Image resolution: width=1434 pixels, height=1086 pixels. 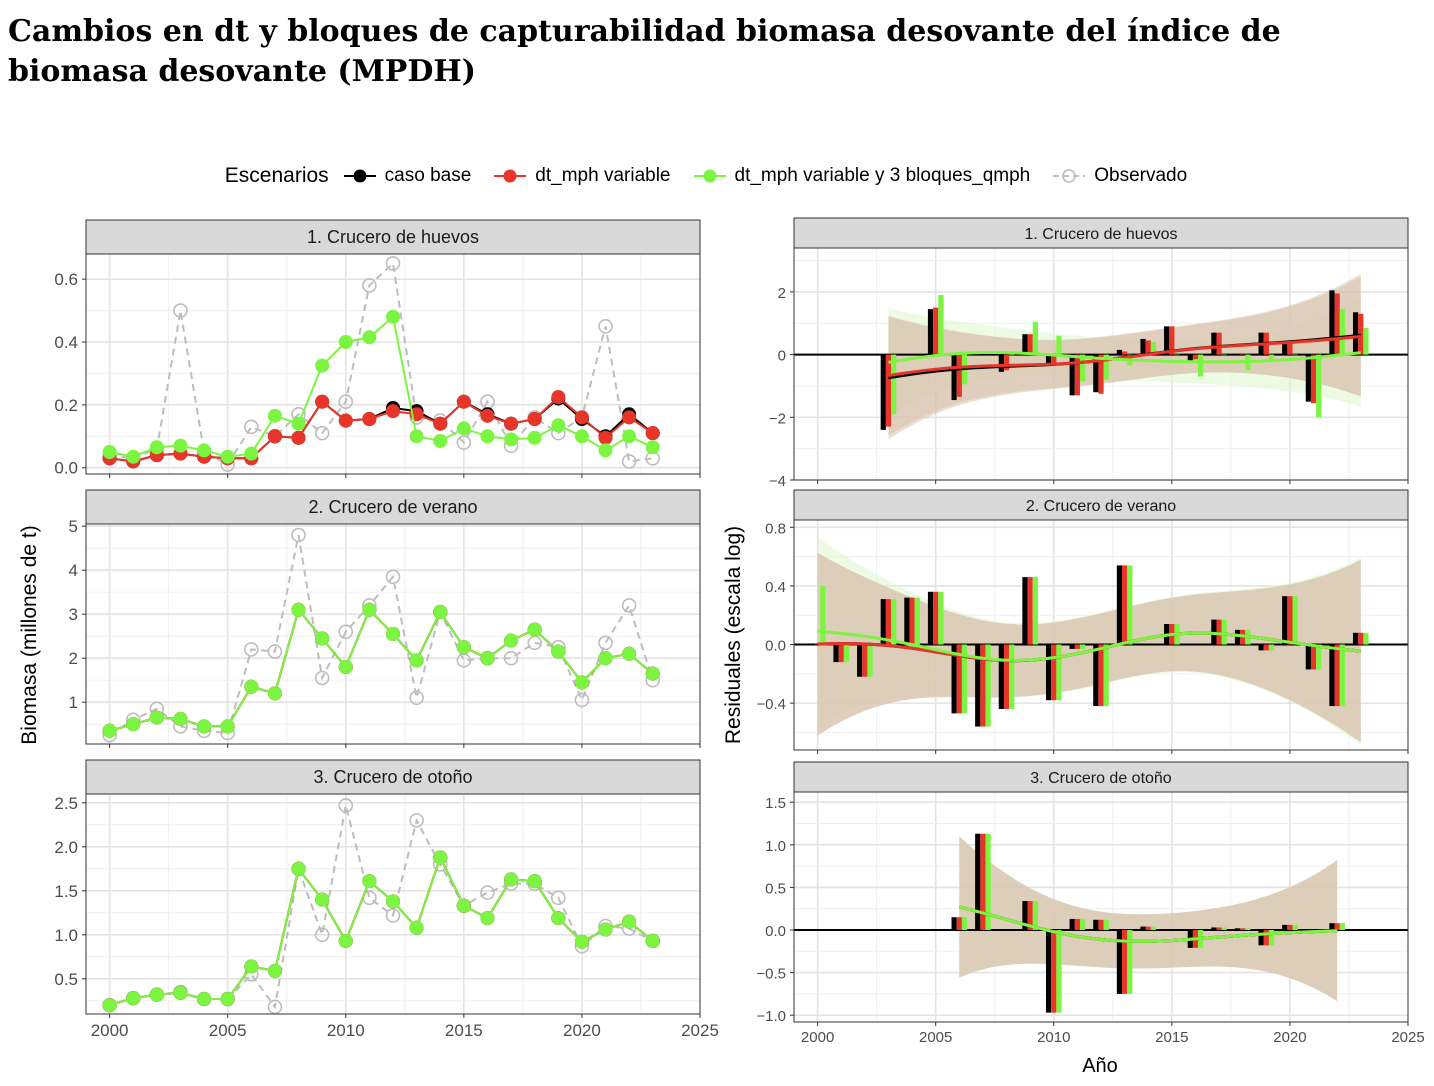 I want to click on legend-key-observado, so click(x=1069, y=176).